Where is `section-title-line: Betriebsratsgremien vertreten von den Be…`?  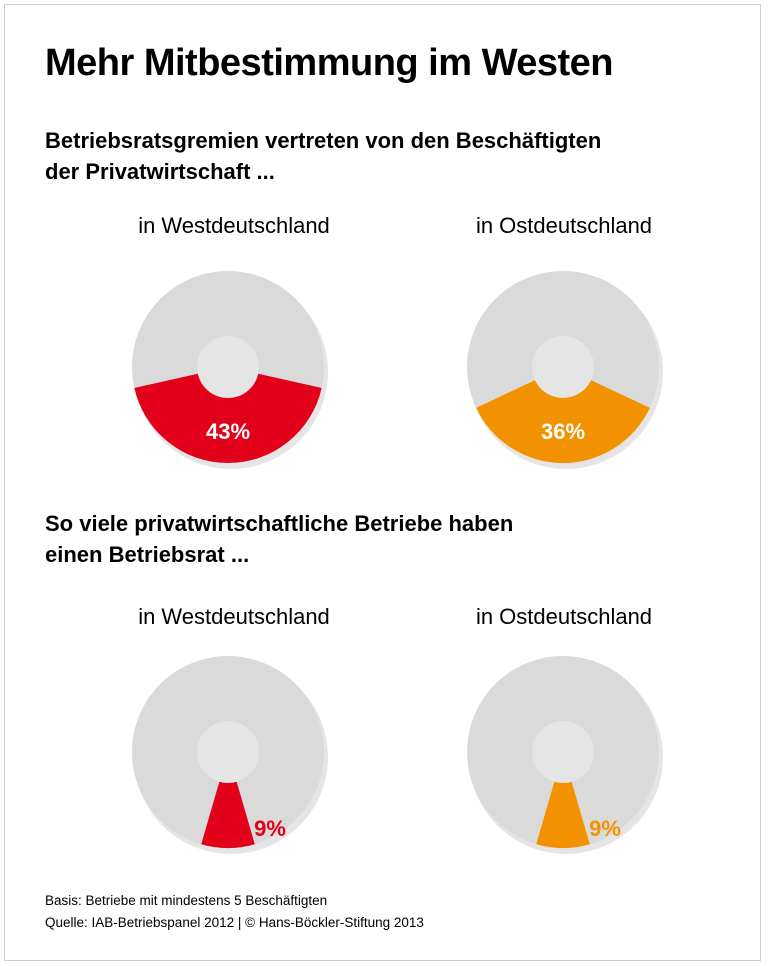
section-title-line: Betriebsratsgremien vertreten von den Be… is located at coordinates (323, 140).